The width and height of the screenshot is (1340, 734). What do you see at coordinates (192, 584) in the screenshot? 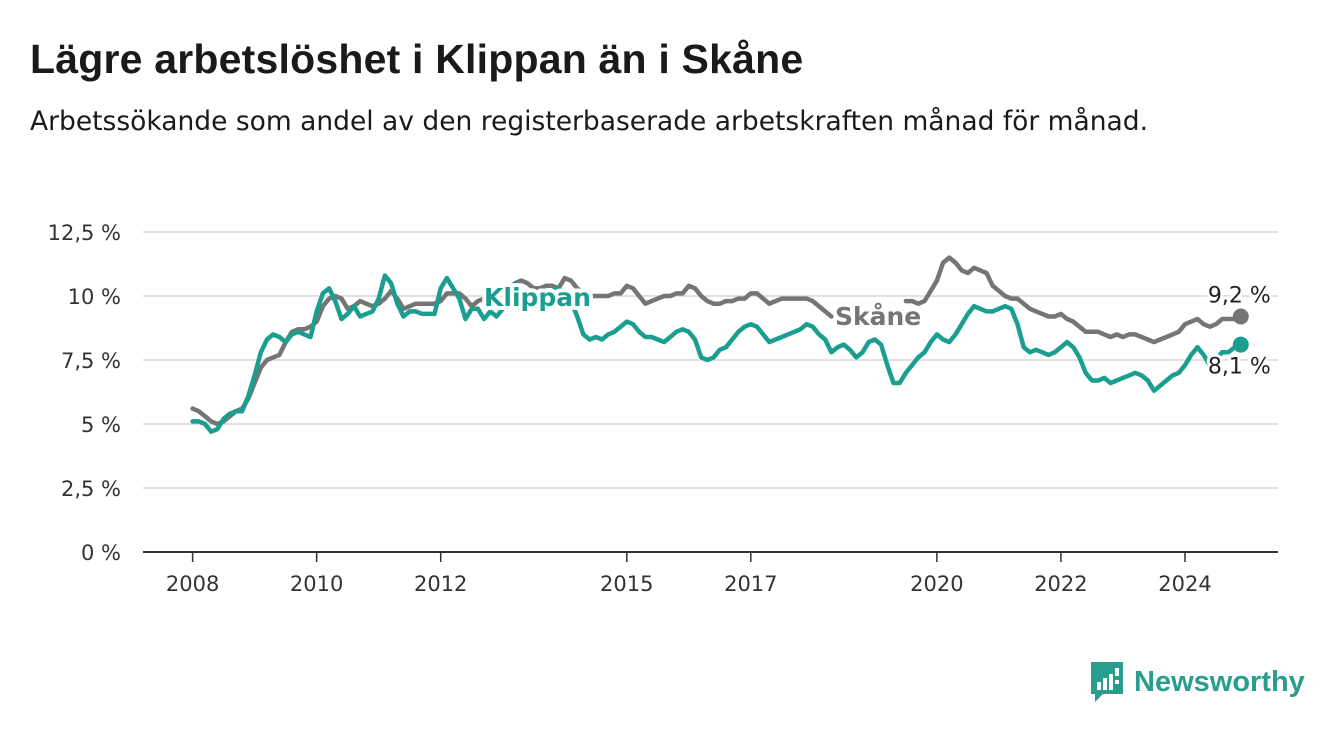
I see `x-tick-label: 2008` at bounding box center [192, 584].